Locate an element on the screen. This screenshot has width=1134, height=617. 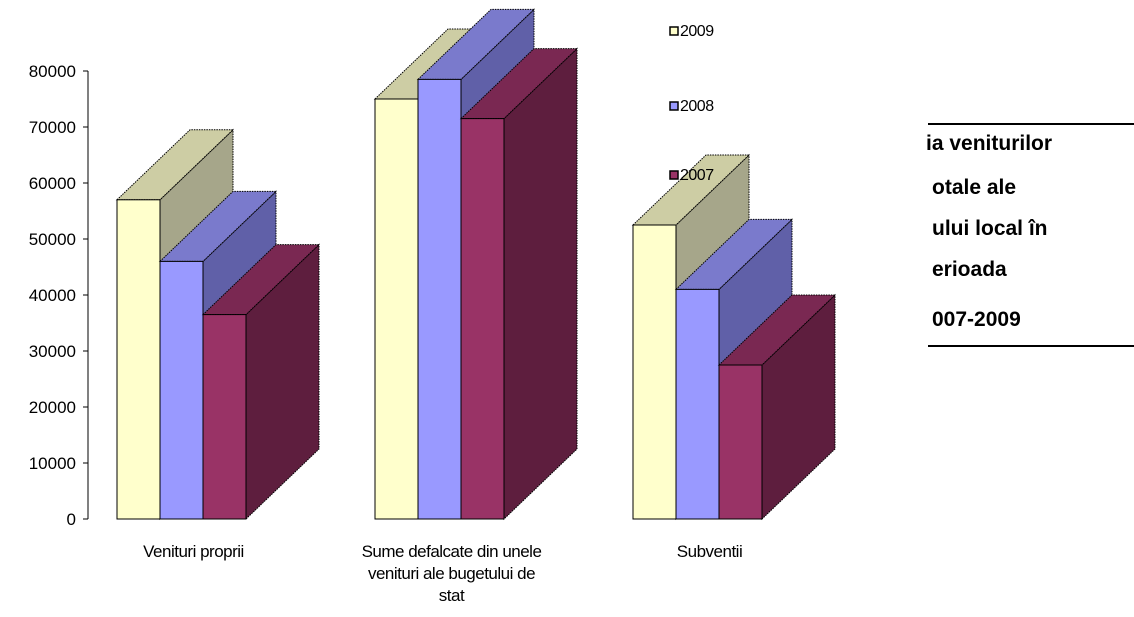
side-title-line: erioada is located at coordinates (969, 269).